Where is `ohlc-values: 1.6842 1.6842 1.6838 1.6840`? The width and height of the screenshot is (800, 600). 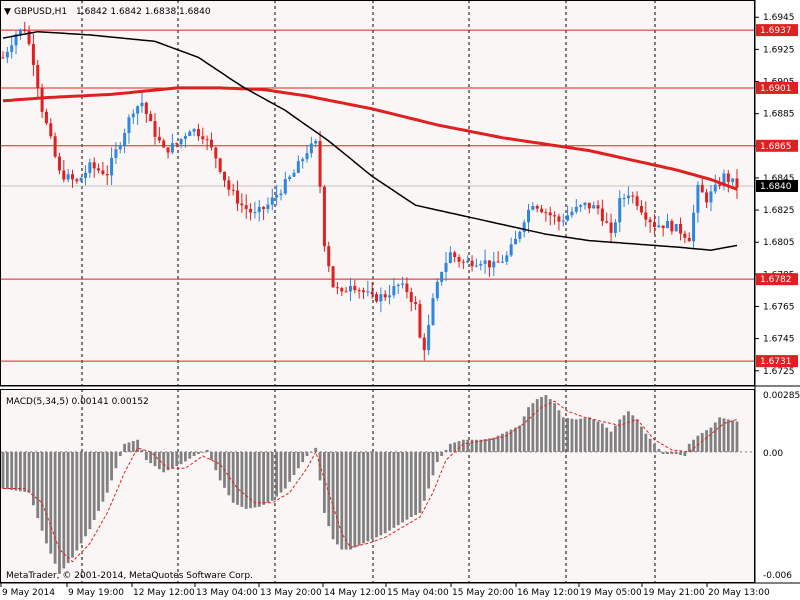 ohlc-values: 1.6842 1.6842 1.6838 1.6840 is located at coordinates (143, 12).